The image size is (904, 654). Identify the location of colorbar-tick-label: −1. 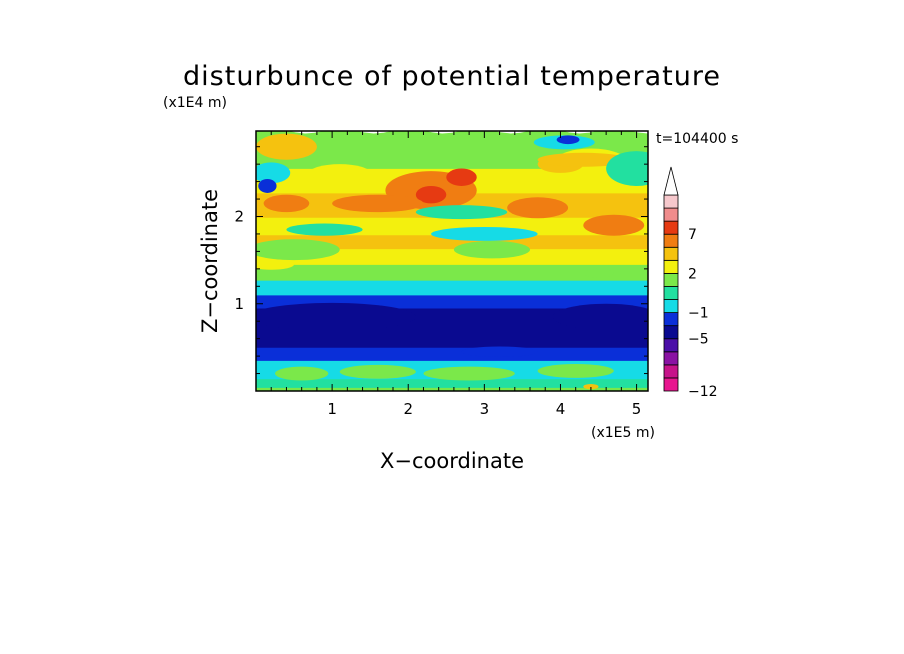
(698, 314).